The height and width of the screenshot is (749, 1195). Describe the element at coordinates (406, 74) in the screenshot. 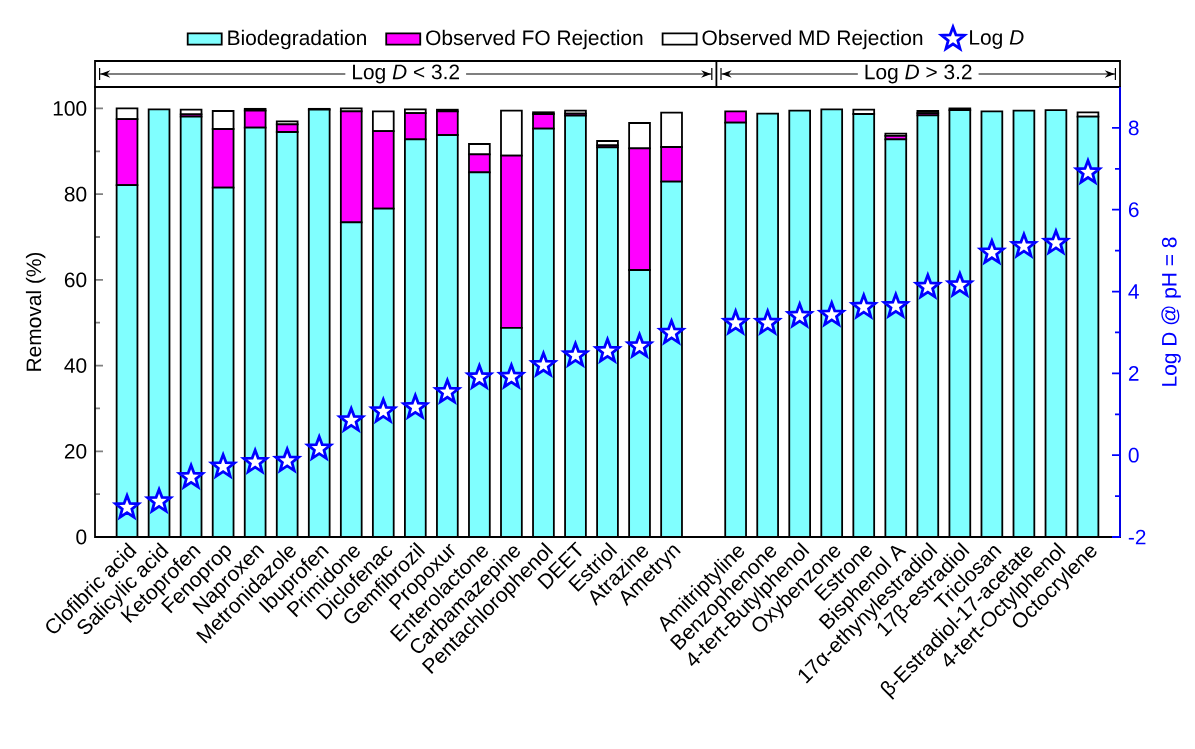

I see `text: Log D < 3.2` at that location.